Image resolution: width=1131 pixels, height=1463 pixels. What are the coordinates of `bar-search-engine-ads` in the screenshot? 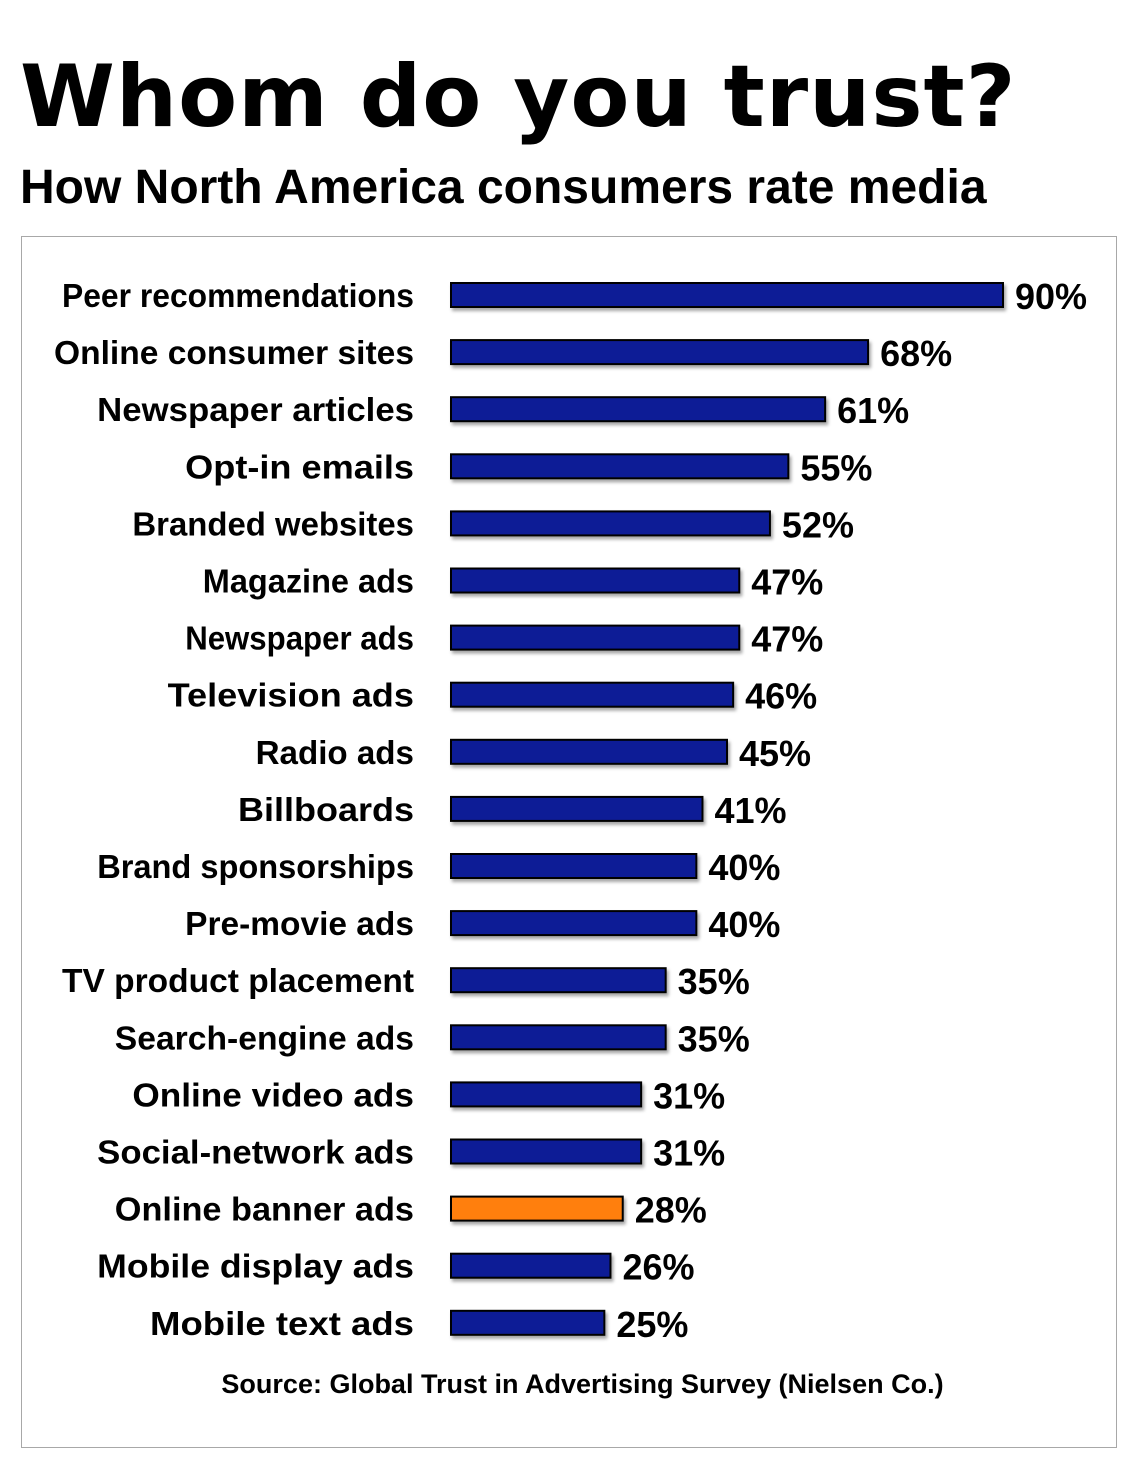 It's located at (558, 1037).